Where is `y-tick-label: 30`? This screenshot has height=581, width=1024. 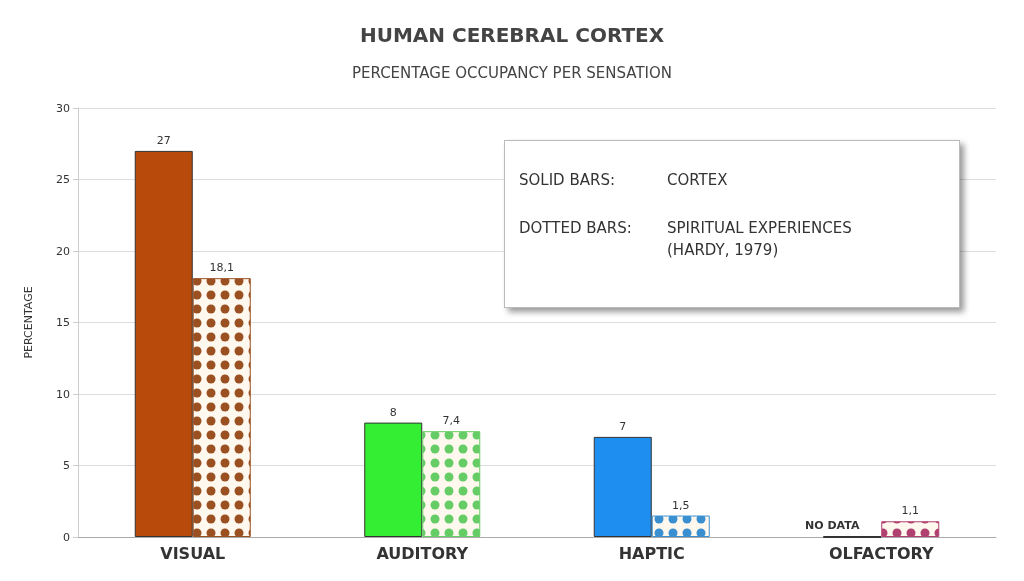 y-tick-label: 30 is located at coordinates (63, 108).